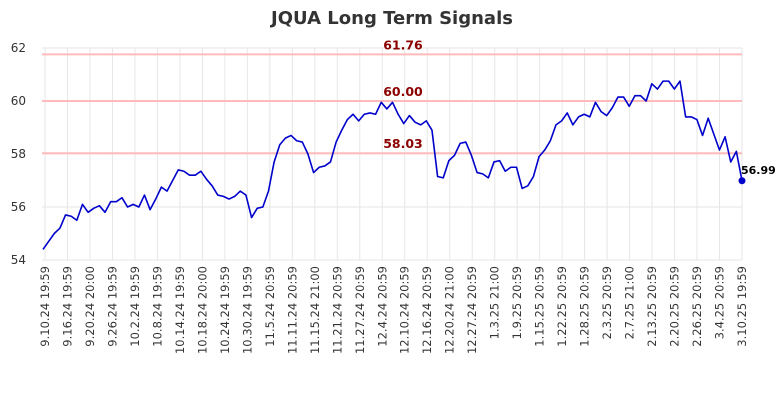  I want to click on x-tick-label: 9.10.24 19:59, so click(45, 306).